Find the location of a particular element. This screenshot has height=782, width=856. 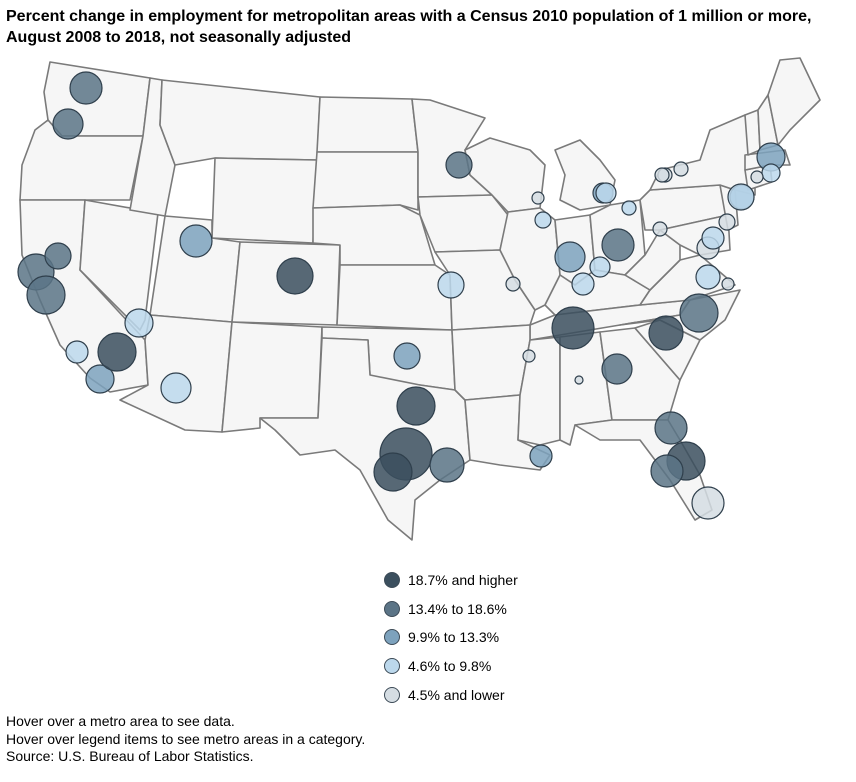

legend-label: 18.7% and higher is located at coordinates (463, 580).